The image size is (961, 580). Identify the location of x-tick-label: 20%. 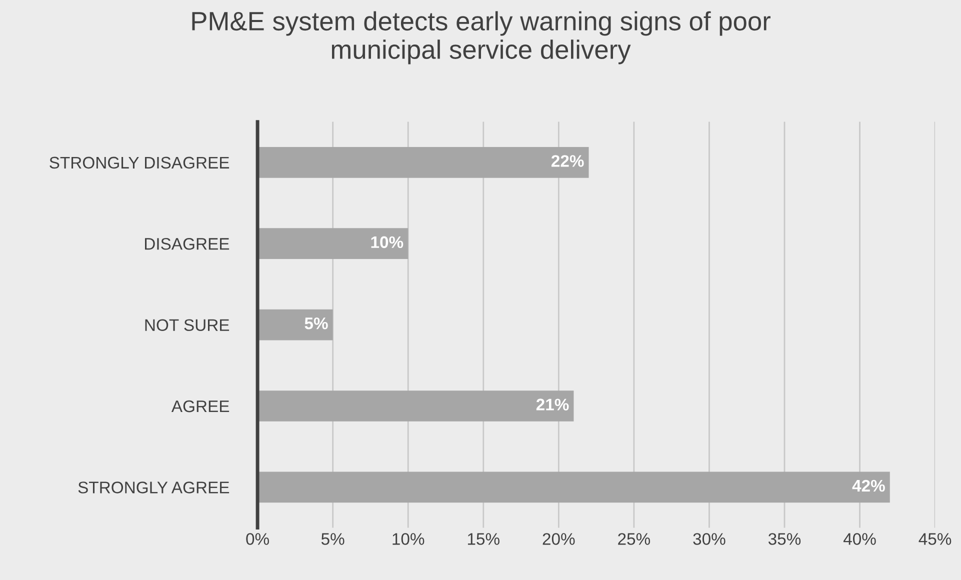
(558, 539).